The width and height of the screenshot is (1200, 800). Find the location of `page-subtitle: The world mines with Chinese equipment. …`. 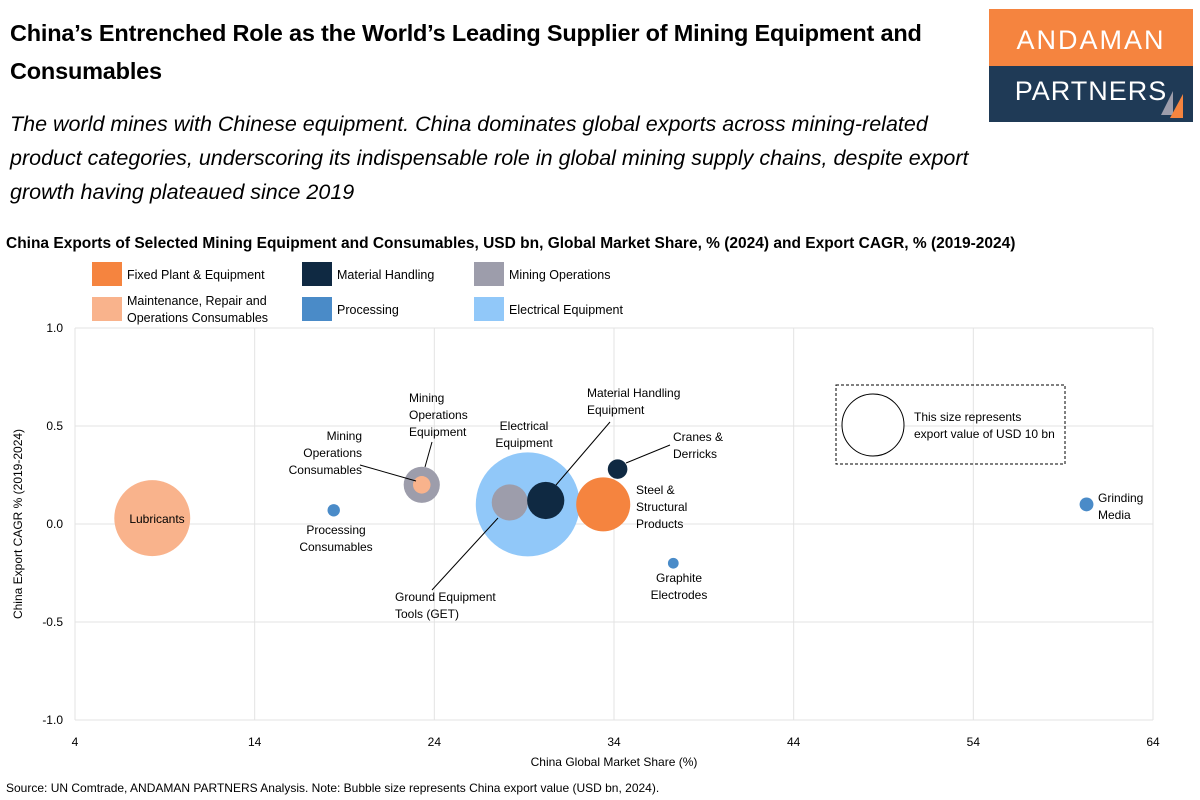

page-subtitle: The world mines with Chinese equipment. … is located at coordinates (489, 158).